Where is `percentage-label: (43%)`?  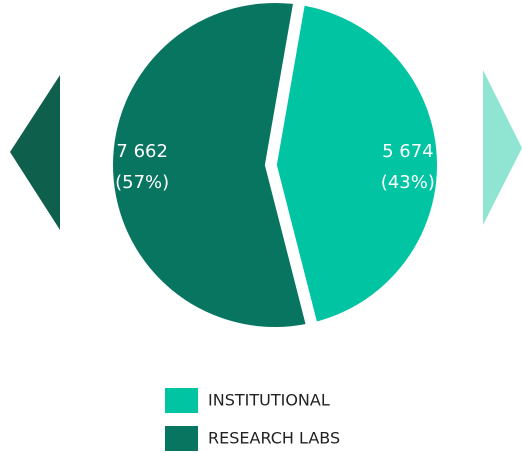
percentage-label: (43%) is located at coordinates (408, 182).